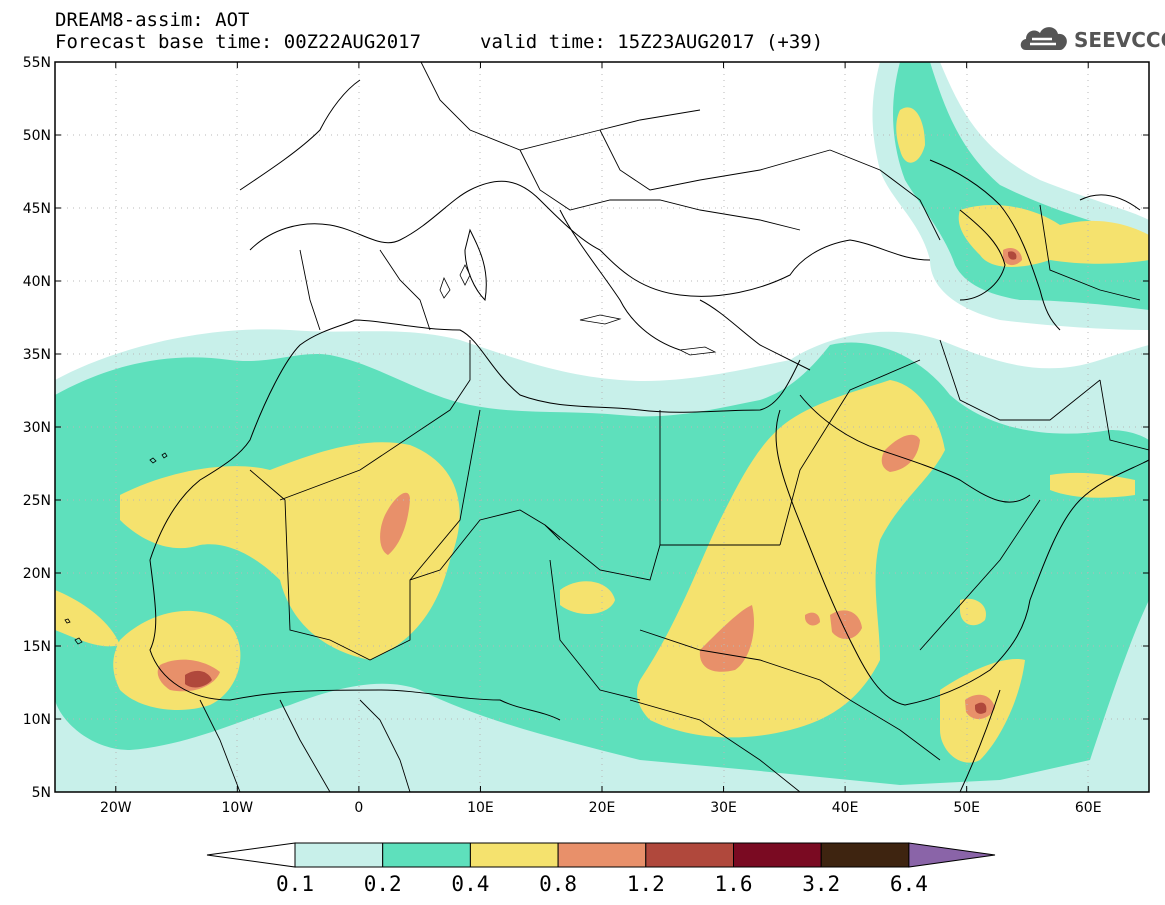 The width and height of the screenshot is (1165, 905). What do you see at coordinates (723, 808) in the screenshot?
I see `lon-tick-label: 30E` at bounding box center [723, 808].